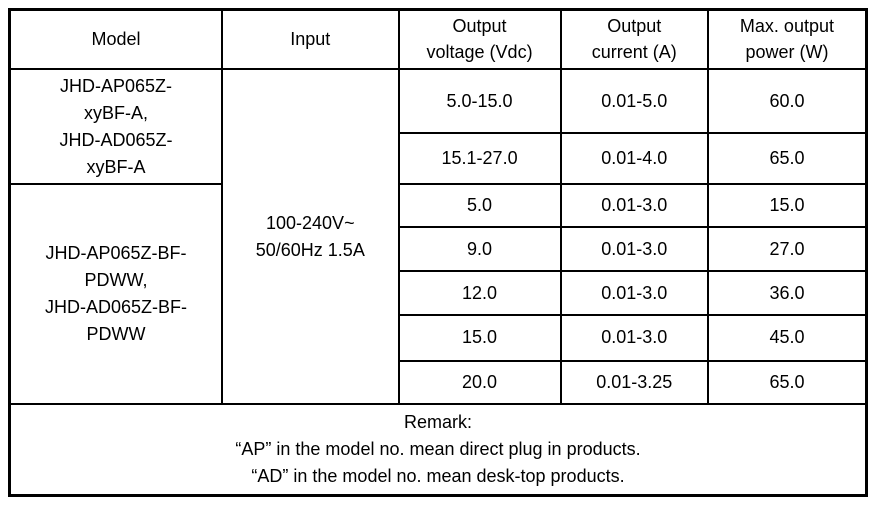 This screenshot has height=505, width=875. Describe the element at coordinates (479, 293) in the screenshot. I see `voltage-cell: 12.0` at that location.